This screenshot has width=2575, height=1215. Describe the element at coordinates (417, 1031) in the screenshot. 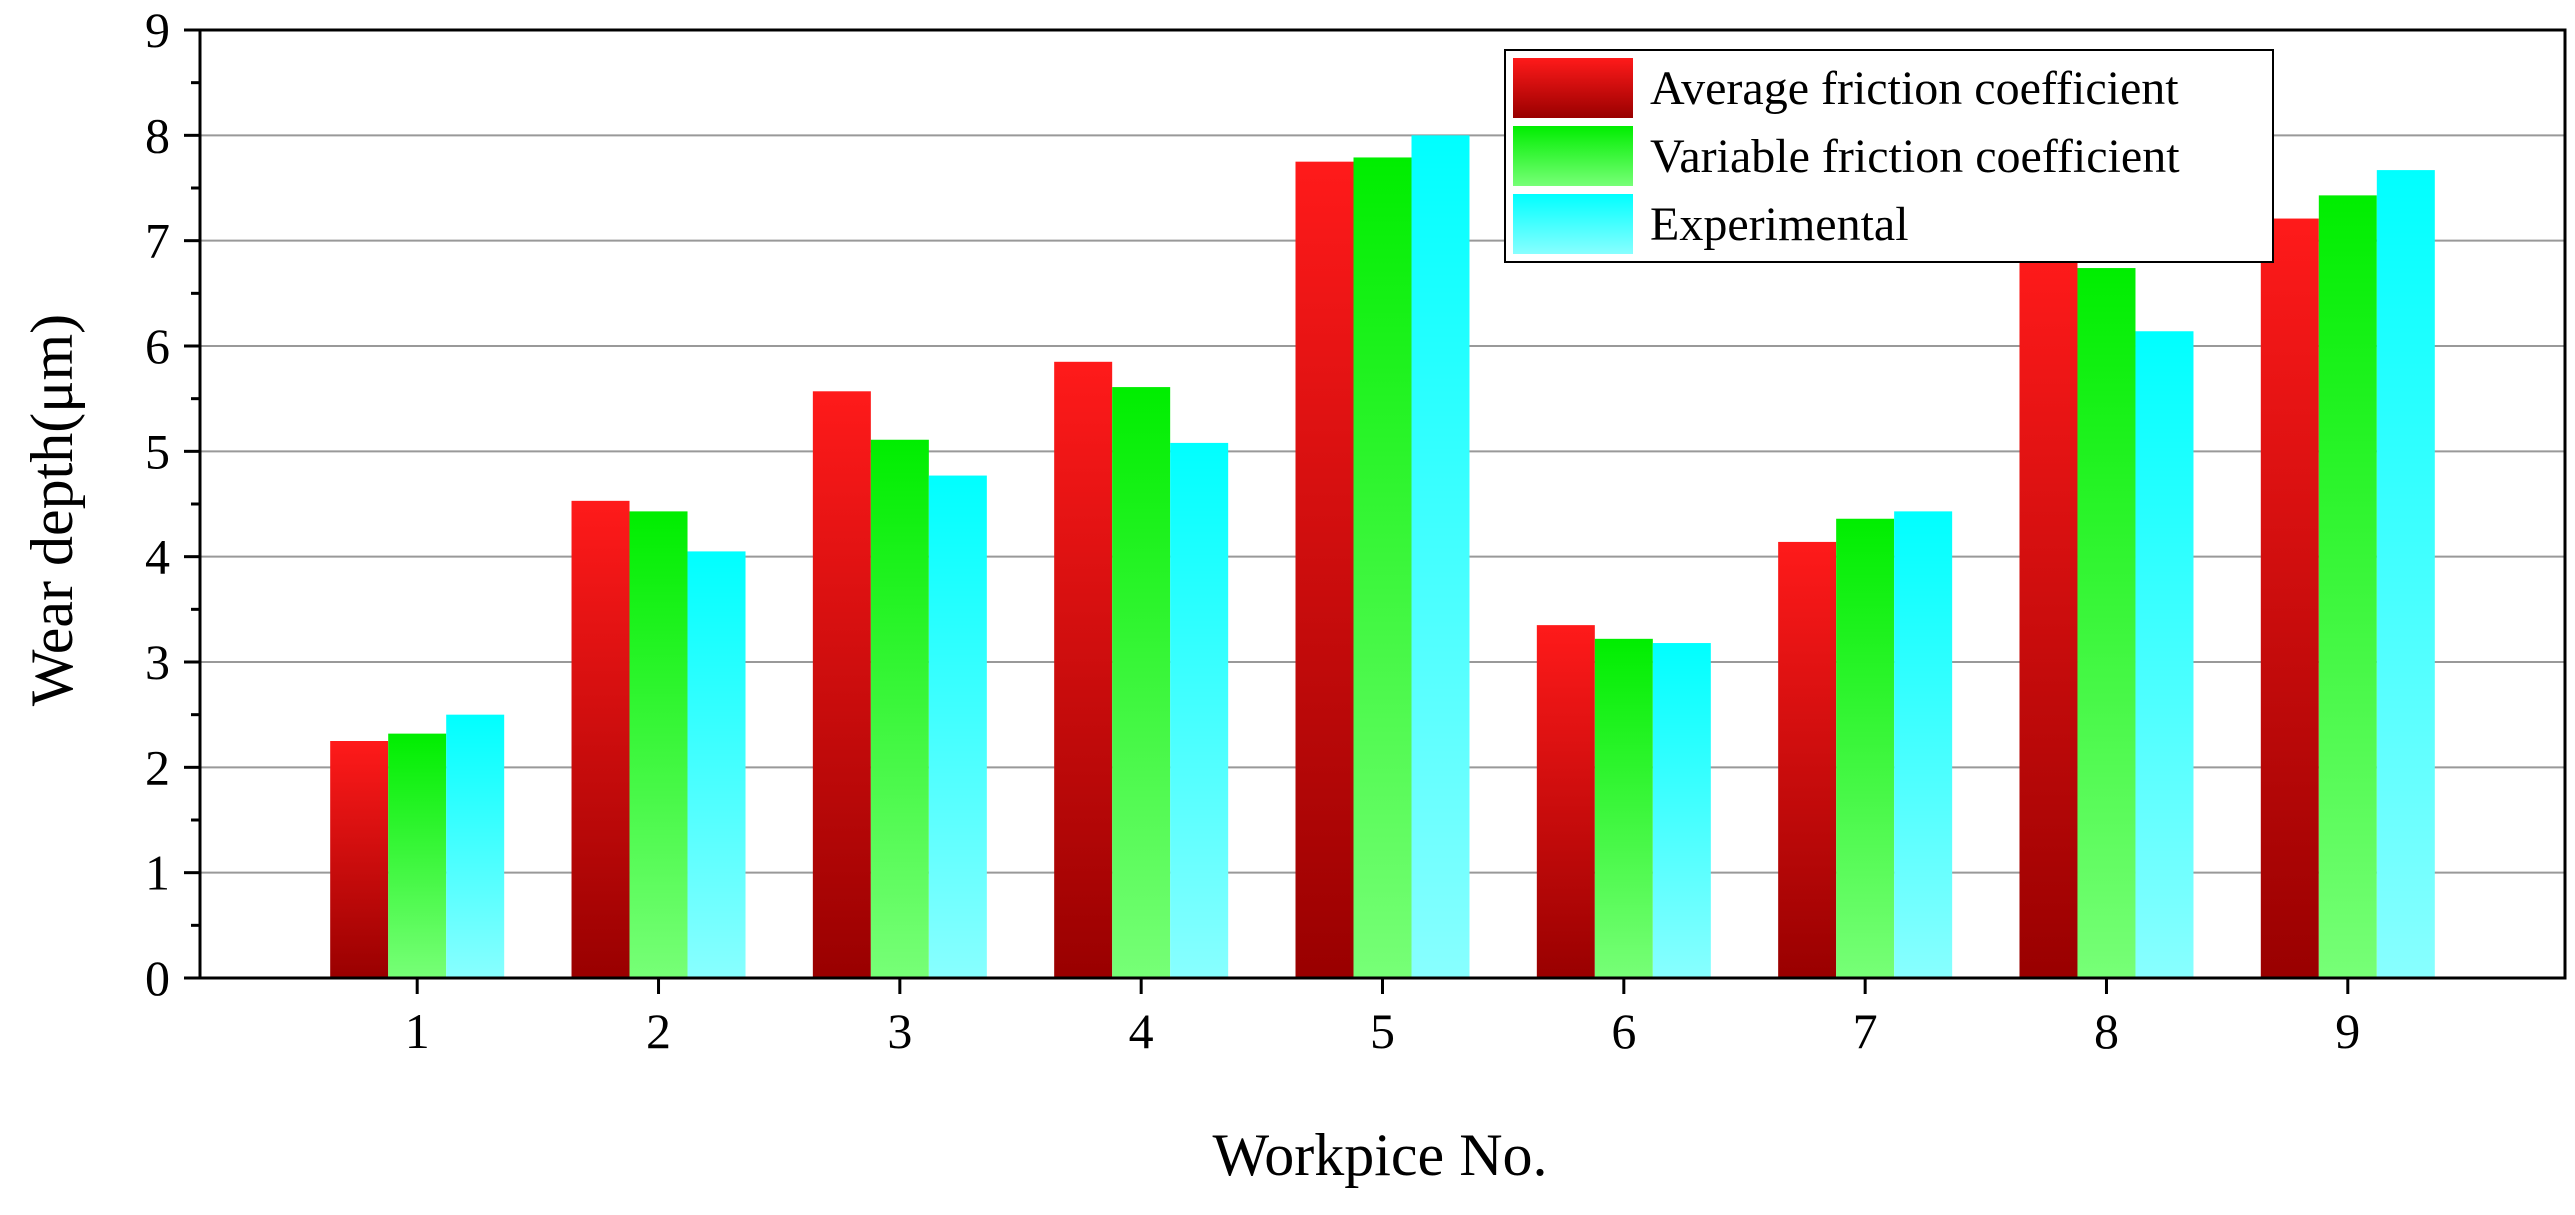

I see `x-tick-label: 1` at that location.